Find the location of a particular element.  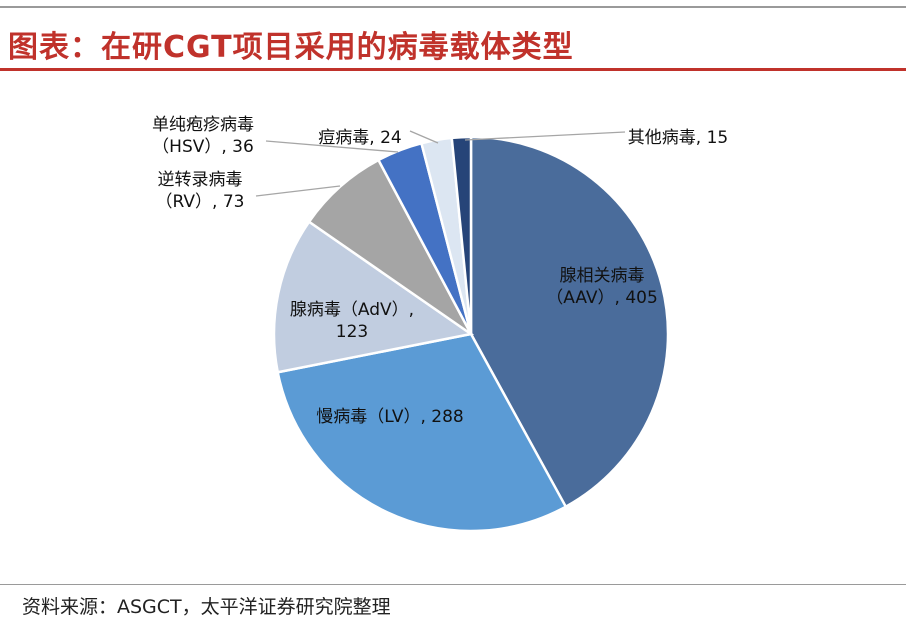

slice-label: 腺相关病毒 is located at coordinates (602, 276).